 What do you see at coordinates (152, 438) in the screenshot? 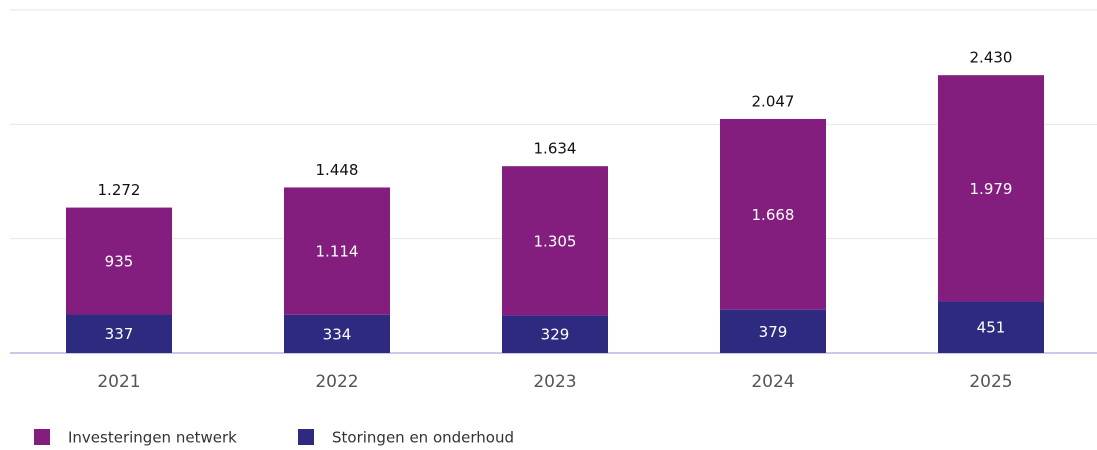
I see `legend-label: Investeringen netwerk` at bounding box center [152, 438].